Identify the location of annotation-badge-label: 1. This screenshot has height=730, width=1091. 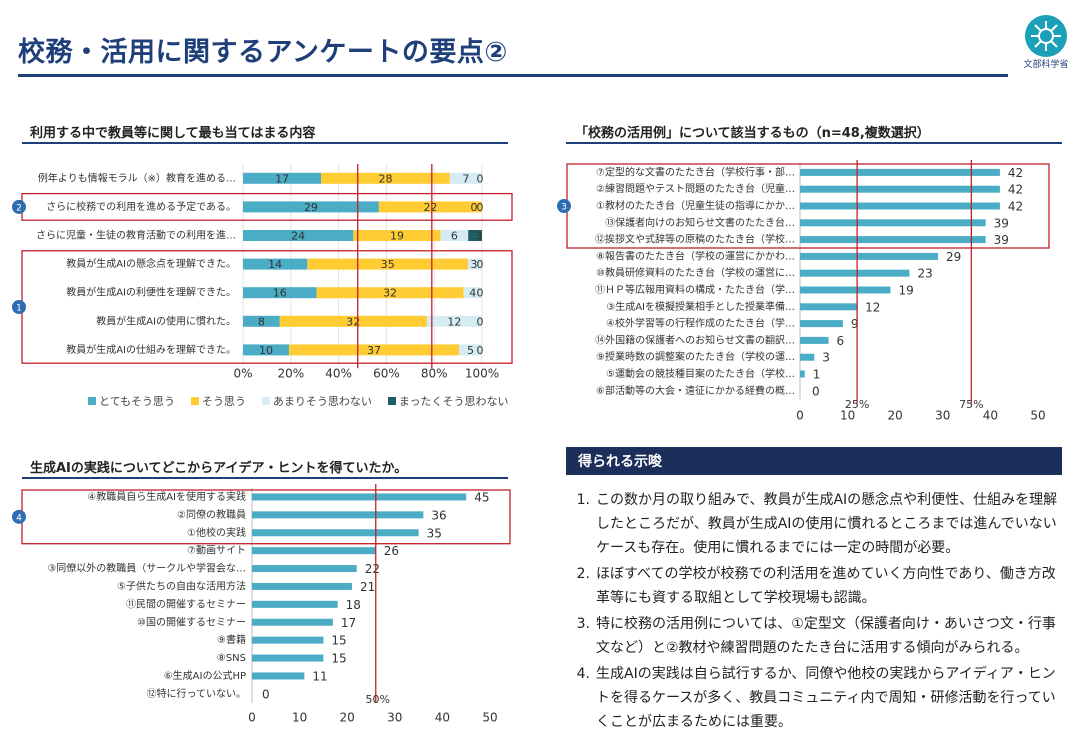
(19, 309).